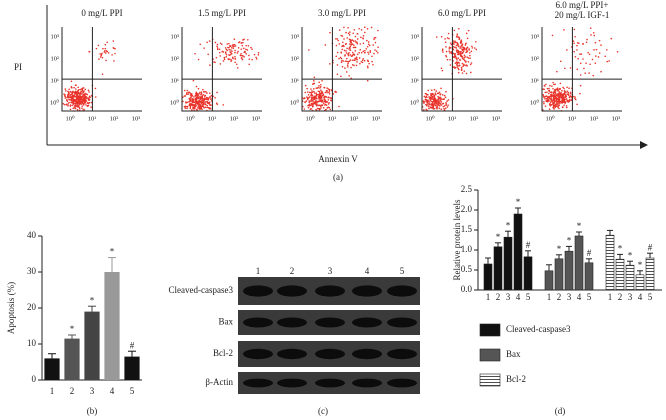 Image resolution: width=666 pixels, height=420 pixels. I want to click on y-tick-label: 10³, so click(175, 36).